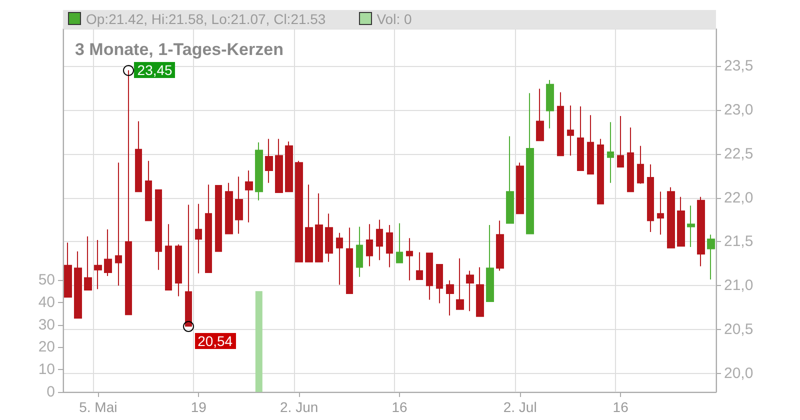 This screenshot has height=420, width=800. What do you see at coordinates (179, 49) in the screenshot?
I see `text: 3 Monate, 1-Tages-Kerzen` at bounding box center [179, 49].